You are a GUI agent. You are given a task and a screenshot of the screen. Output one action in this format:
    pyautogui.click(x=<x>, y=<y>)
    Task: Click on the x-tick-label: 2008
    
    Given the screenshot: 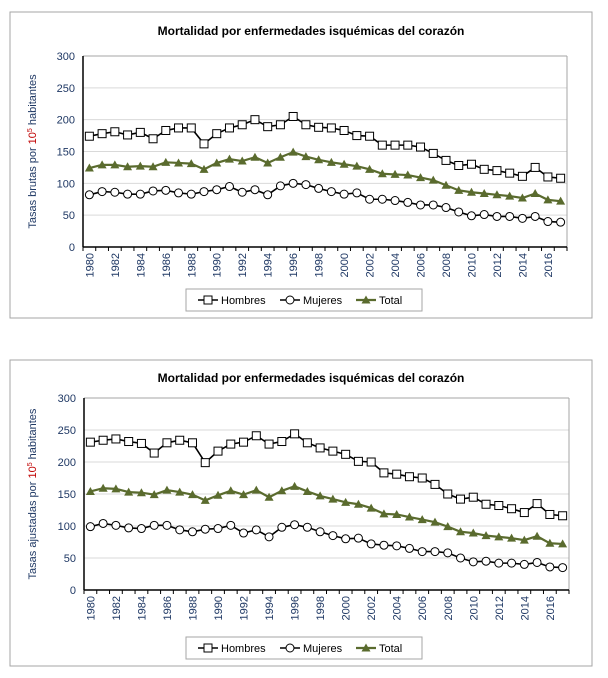 What is the action you would take?
    pyautogui.click(x=447, y=265)
    